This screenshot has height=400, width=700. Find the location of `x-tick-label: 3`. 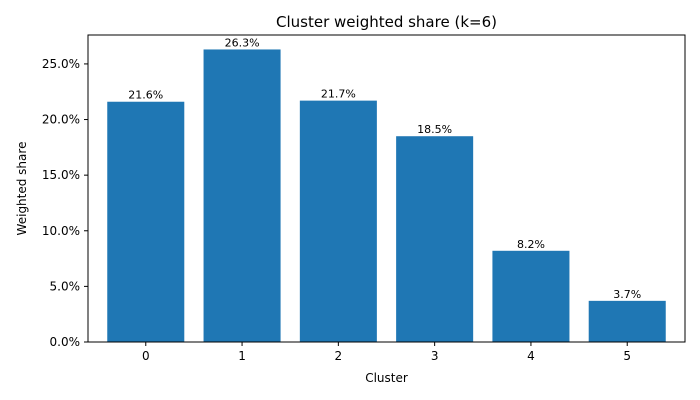

x-tick-label: 3 is located at coordinates (435, 356).